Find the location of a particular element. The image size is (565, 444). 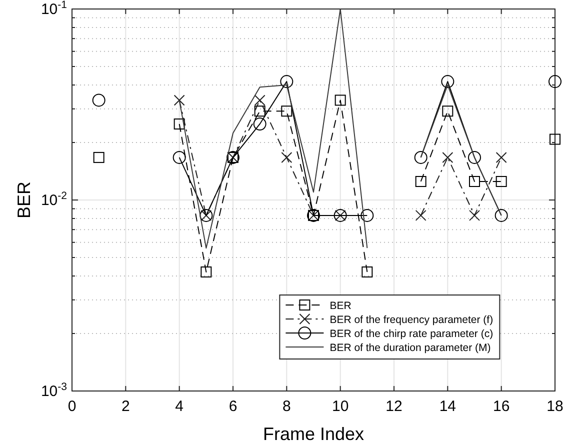

y-tick-label: 10$^{-2}$ is located at coordinates (54, 199).